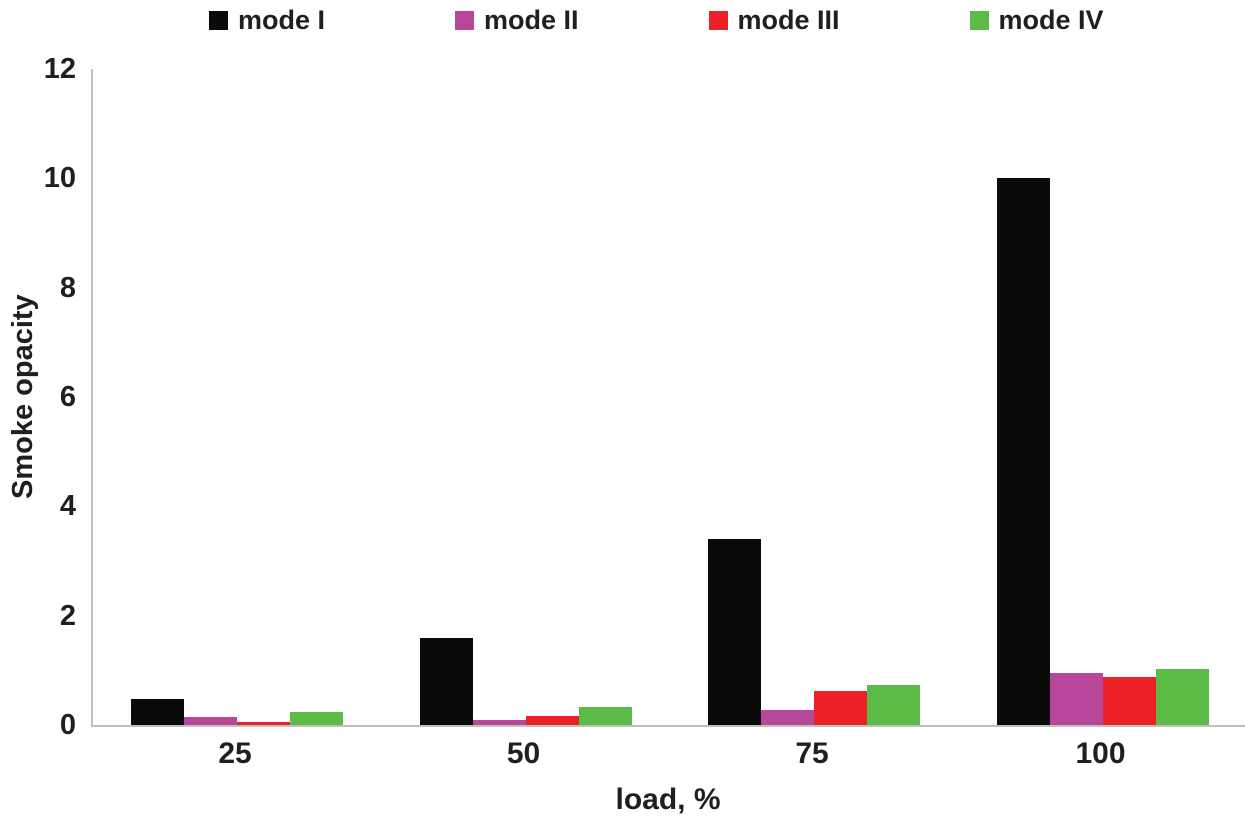  Describe the element at coordinates (812, 753) in the screenshot. I see `x-tick-label-75: 75` at that location.